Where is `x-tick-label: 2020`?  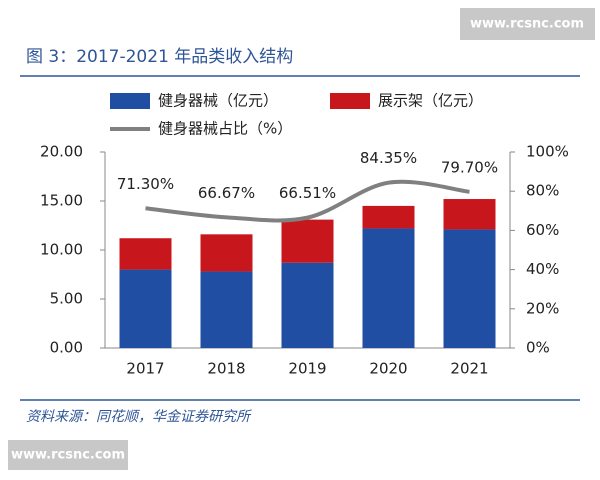
x-tick-label: 2020 is located at coordinates (388, 369).